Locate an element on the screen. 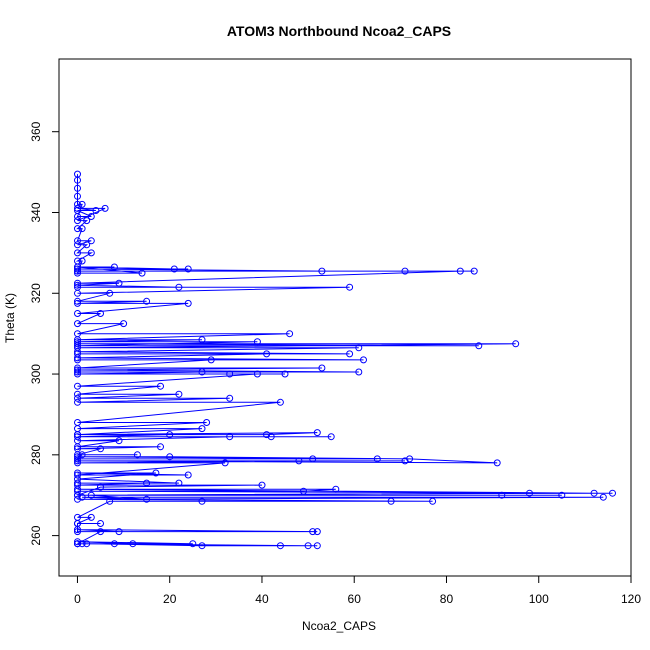  y-tick-label: 360 is located at coordinates (36, 131).